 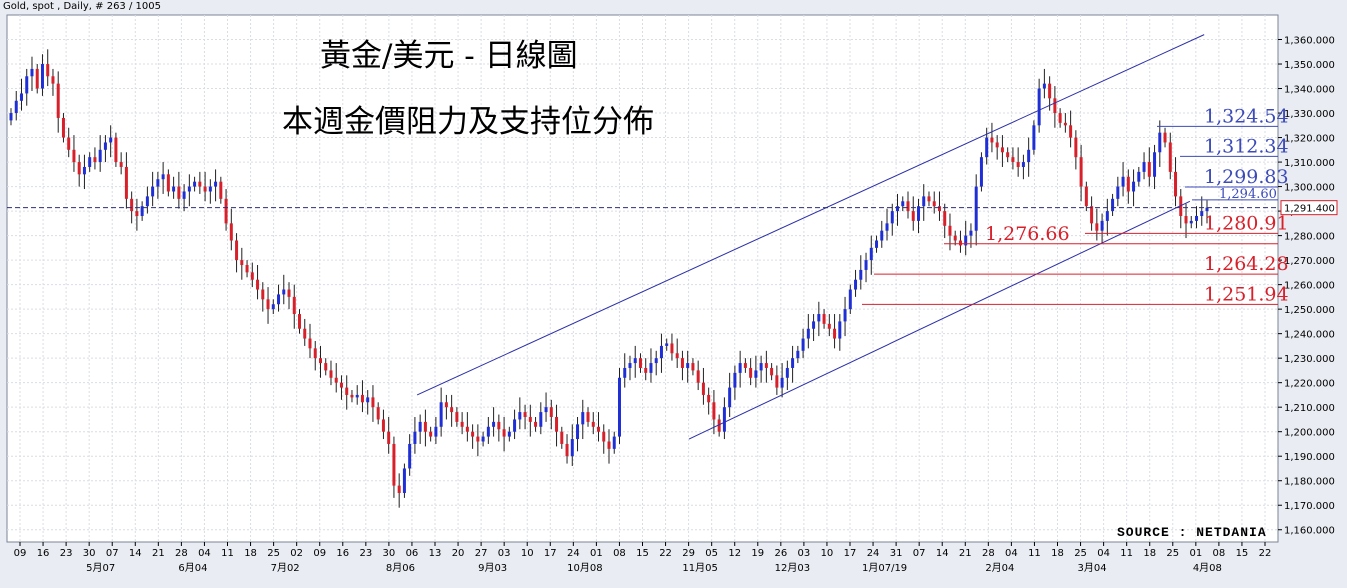 I want to click on resistance-label: 1,324.54, so click(x=1246, y=116).